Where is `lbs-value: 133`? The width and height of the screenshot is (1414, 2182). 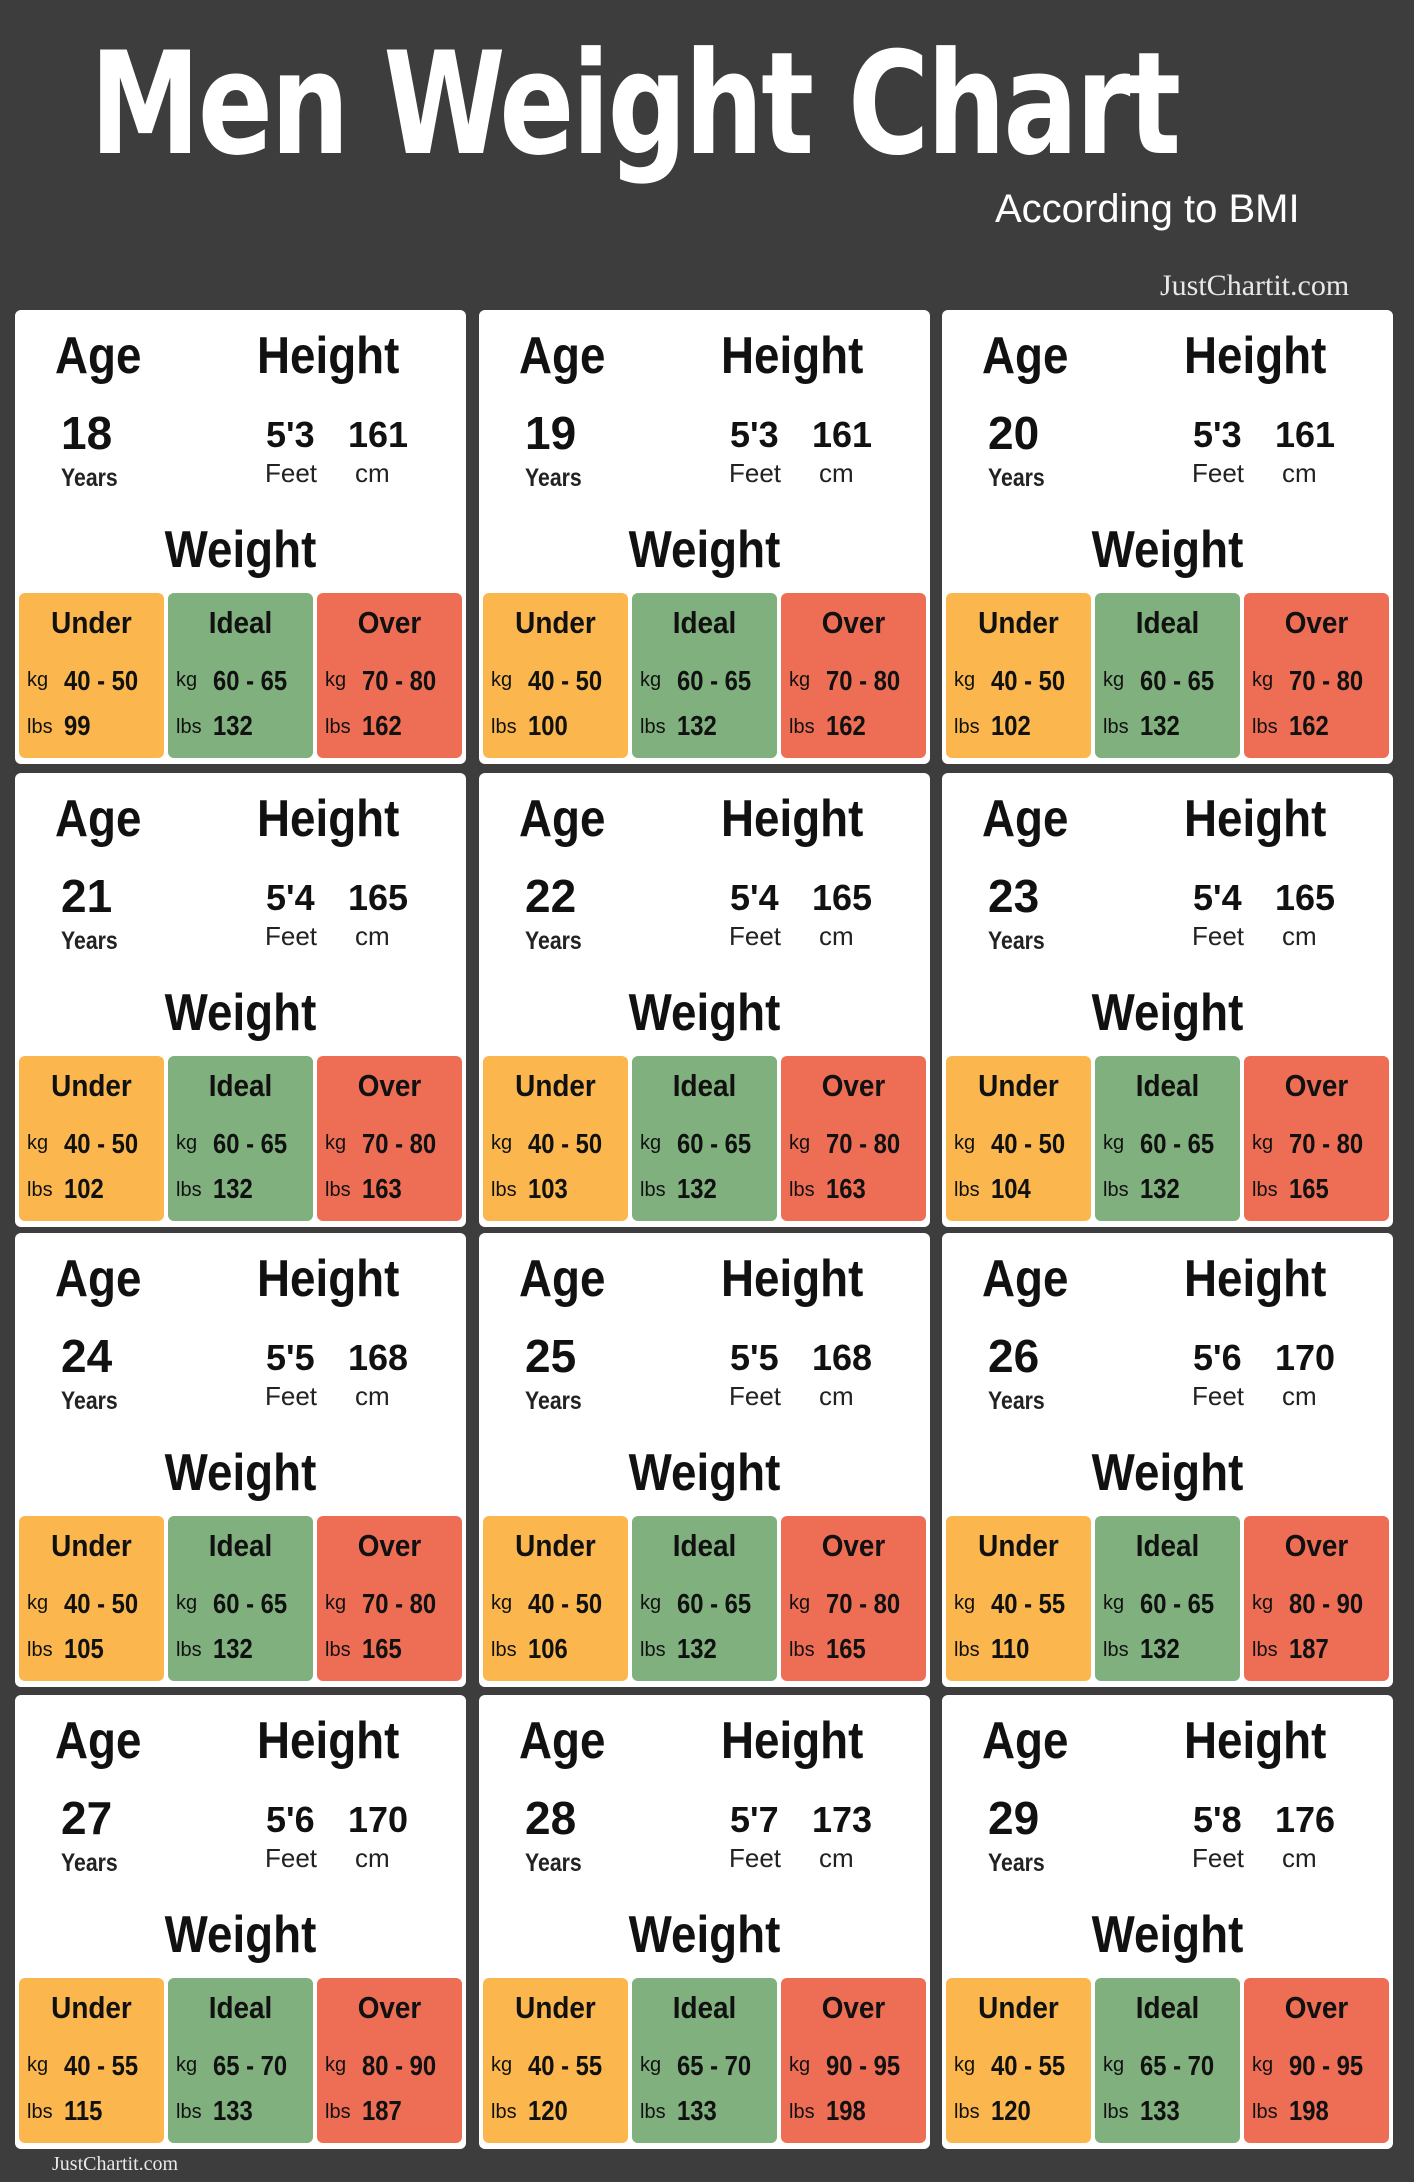
lbs-value: 133 is located at coordinates (697, 2110).